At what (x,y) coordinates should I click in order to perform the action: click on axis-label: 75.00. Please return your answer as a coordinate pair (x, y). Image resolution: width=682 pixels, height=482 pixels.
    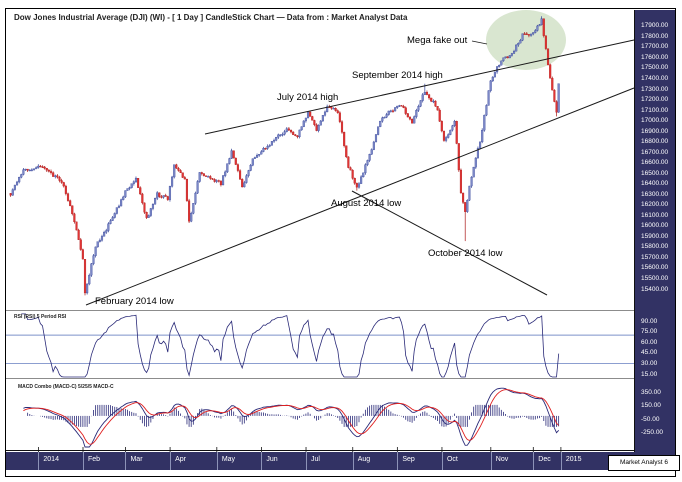
    Looking at the image, I should click on (649, 332).